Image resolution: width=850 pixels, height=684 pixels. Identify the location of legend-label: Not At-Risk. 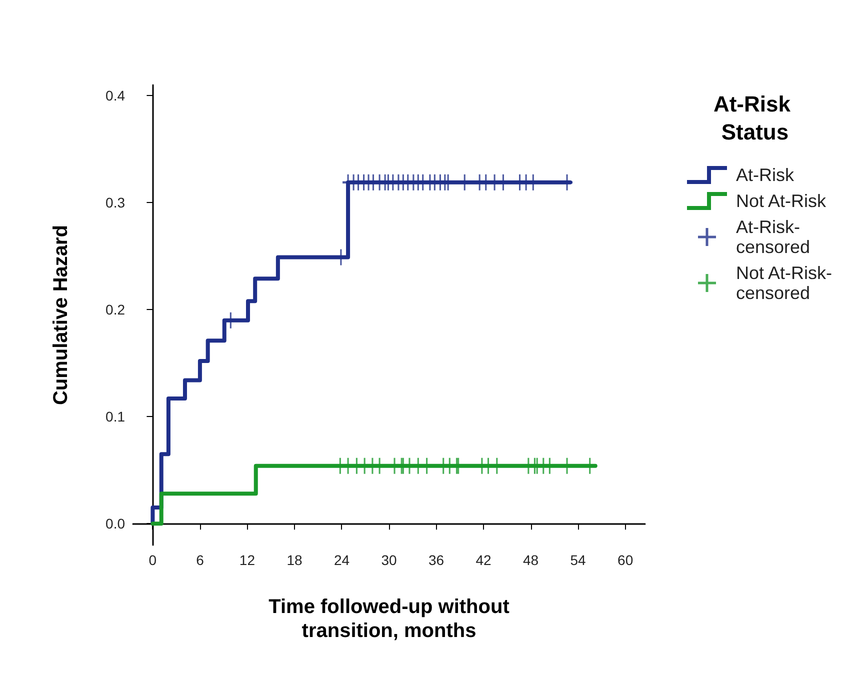
(782, 201).